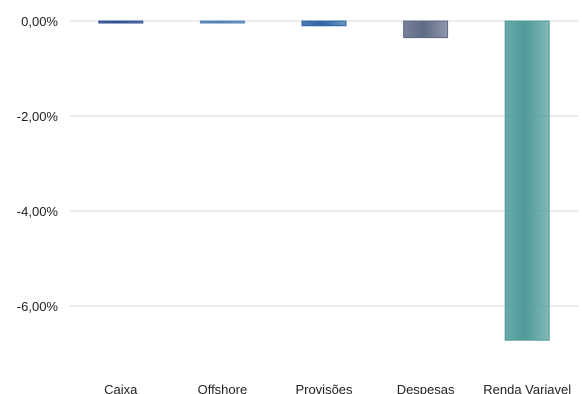 Image resolution: width=582 pixels, height=394 pixels. Describe the element at coordinates (38, 116) in the screenshot. I see `y-tick-label: -2,00%` at that location.